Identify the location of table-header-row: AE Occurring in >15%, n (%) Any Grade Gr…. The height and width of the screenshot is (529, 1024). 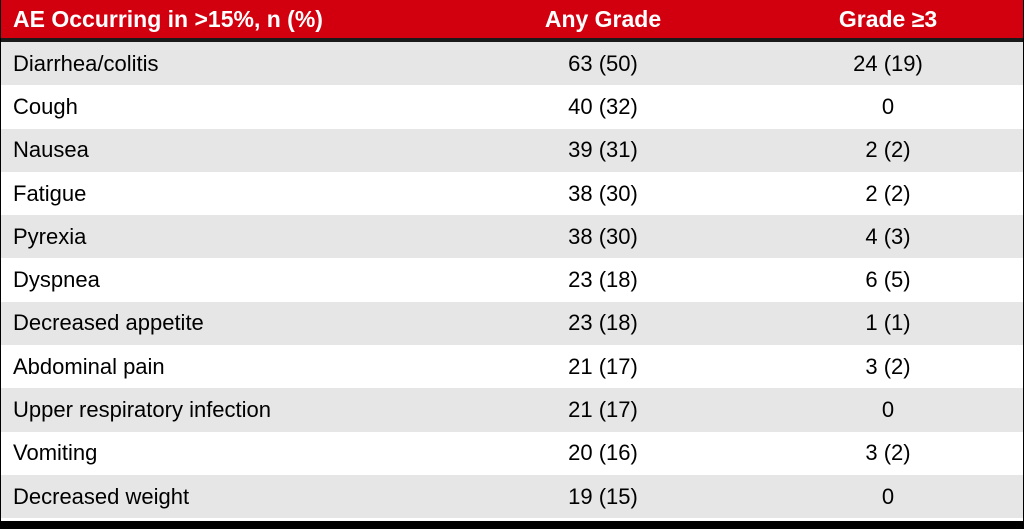
(512, 21).